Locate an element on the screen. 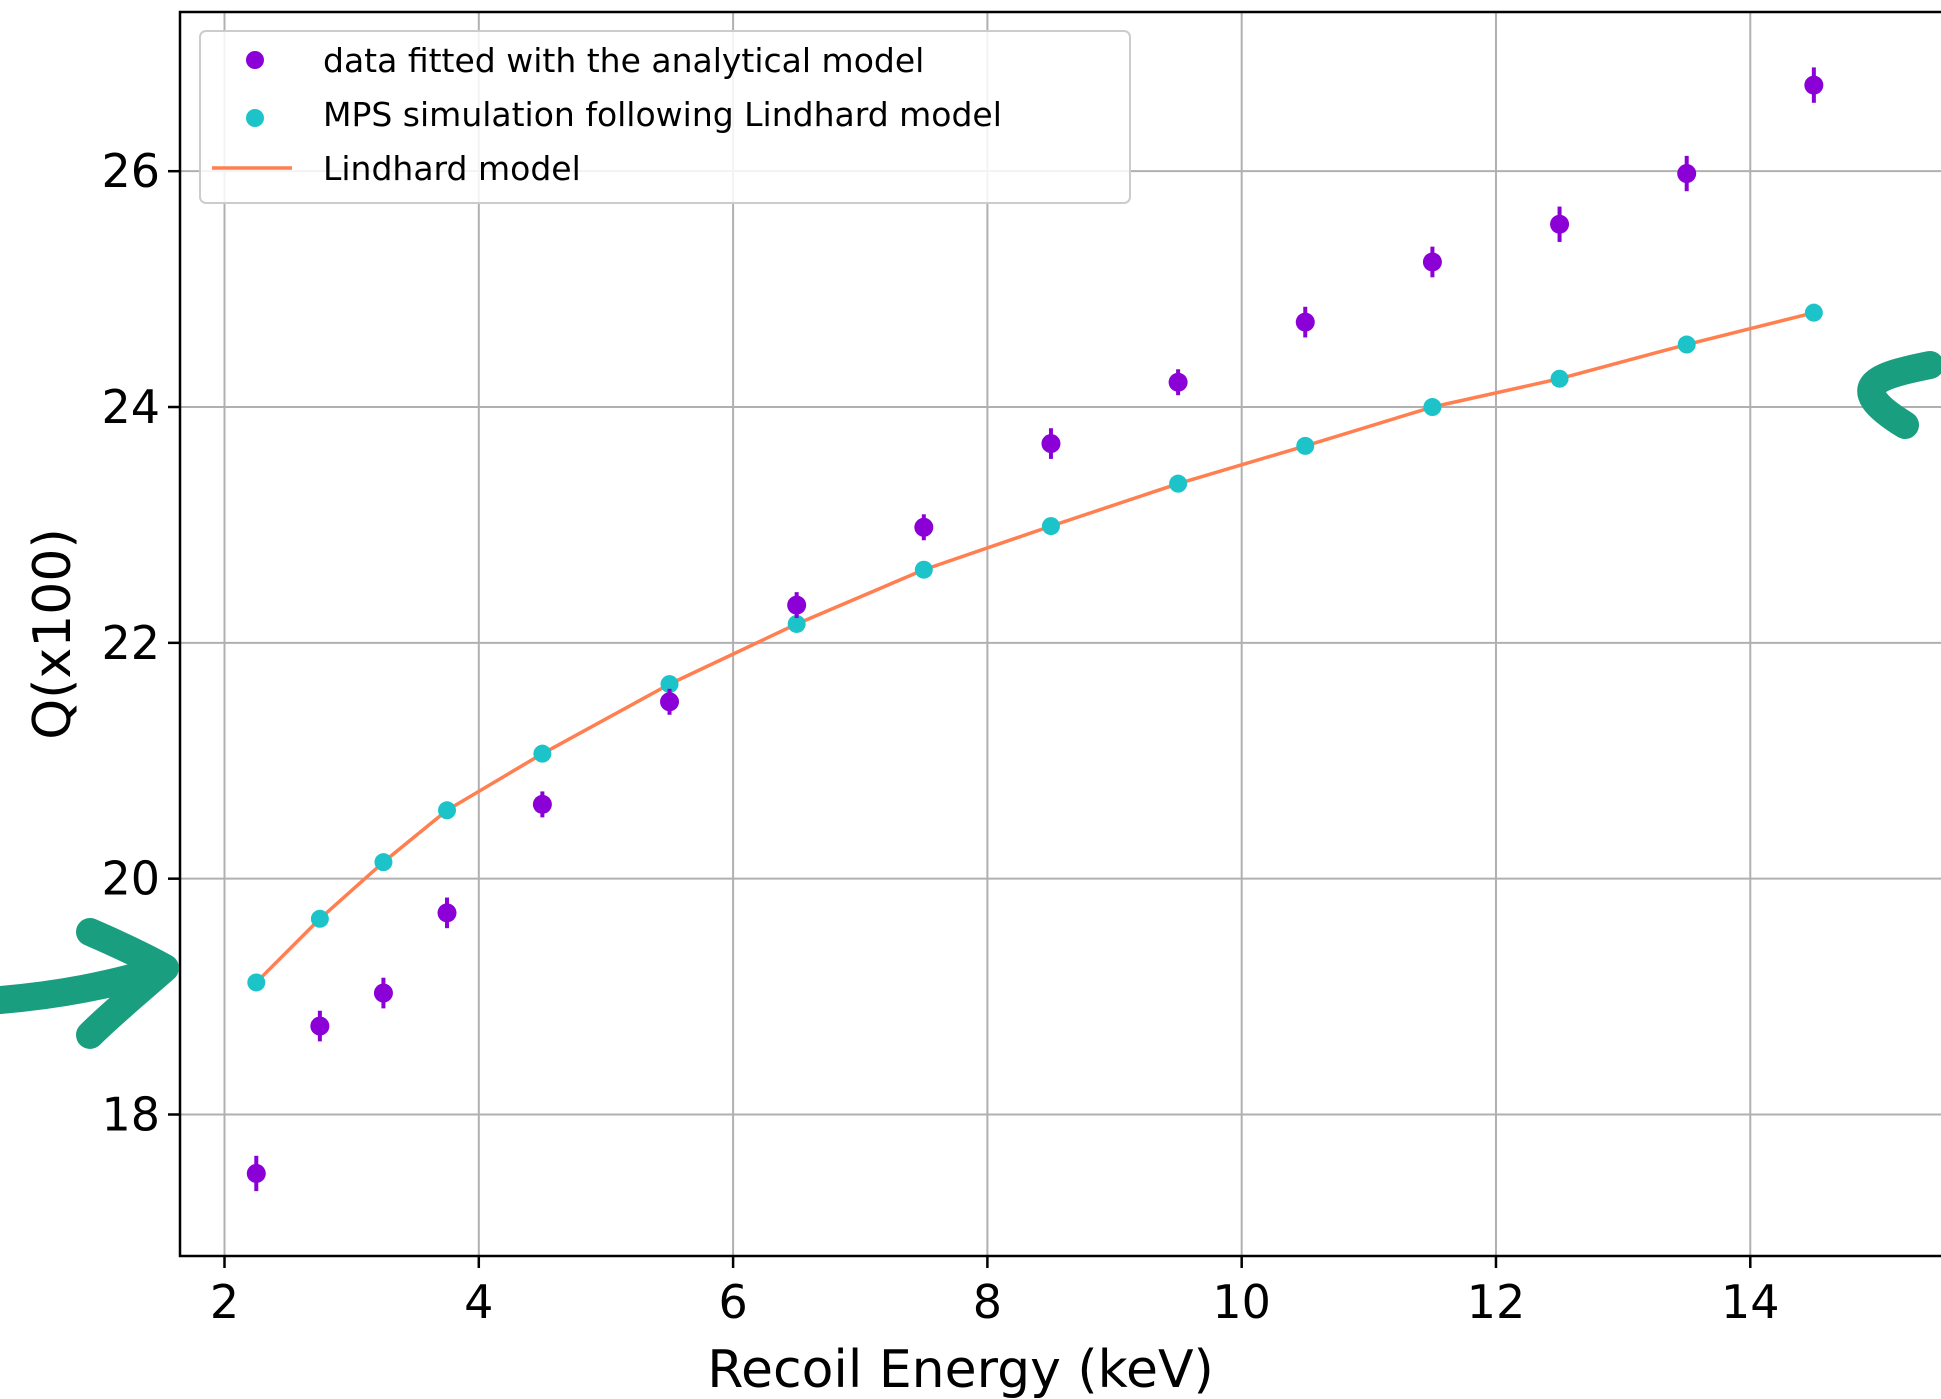  x-tick-label: 4 is located at coordinates (478, 1302).